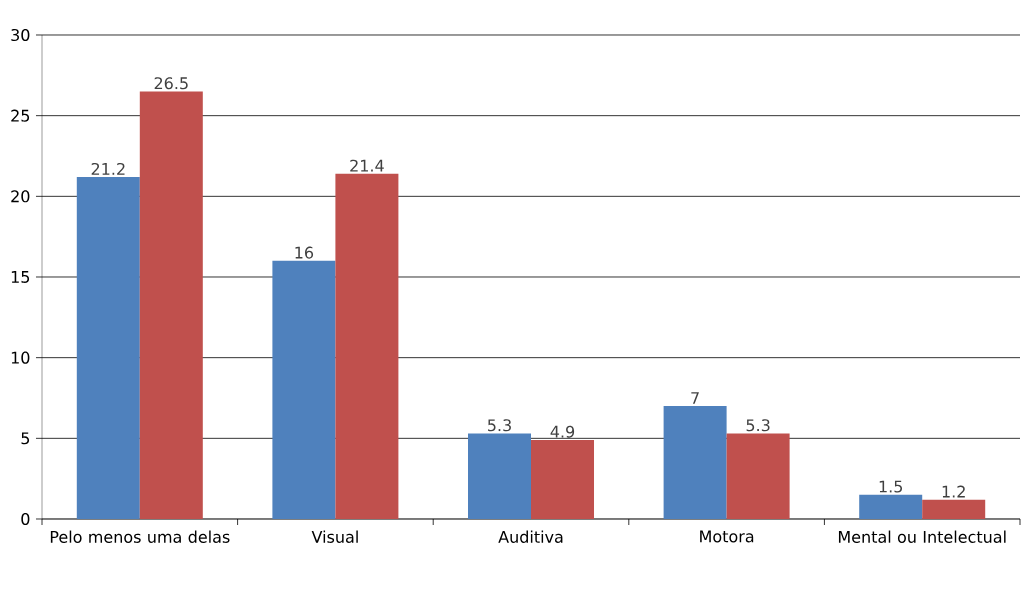 The image size is (1035, 613). Describe the element at coordinates (304, 252) in the screenshot. I see `data-label: 16` at that location.